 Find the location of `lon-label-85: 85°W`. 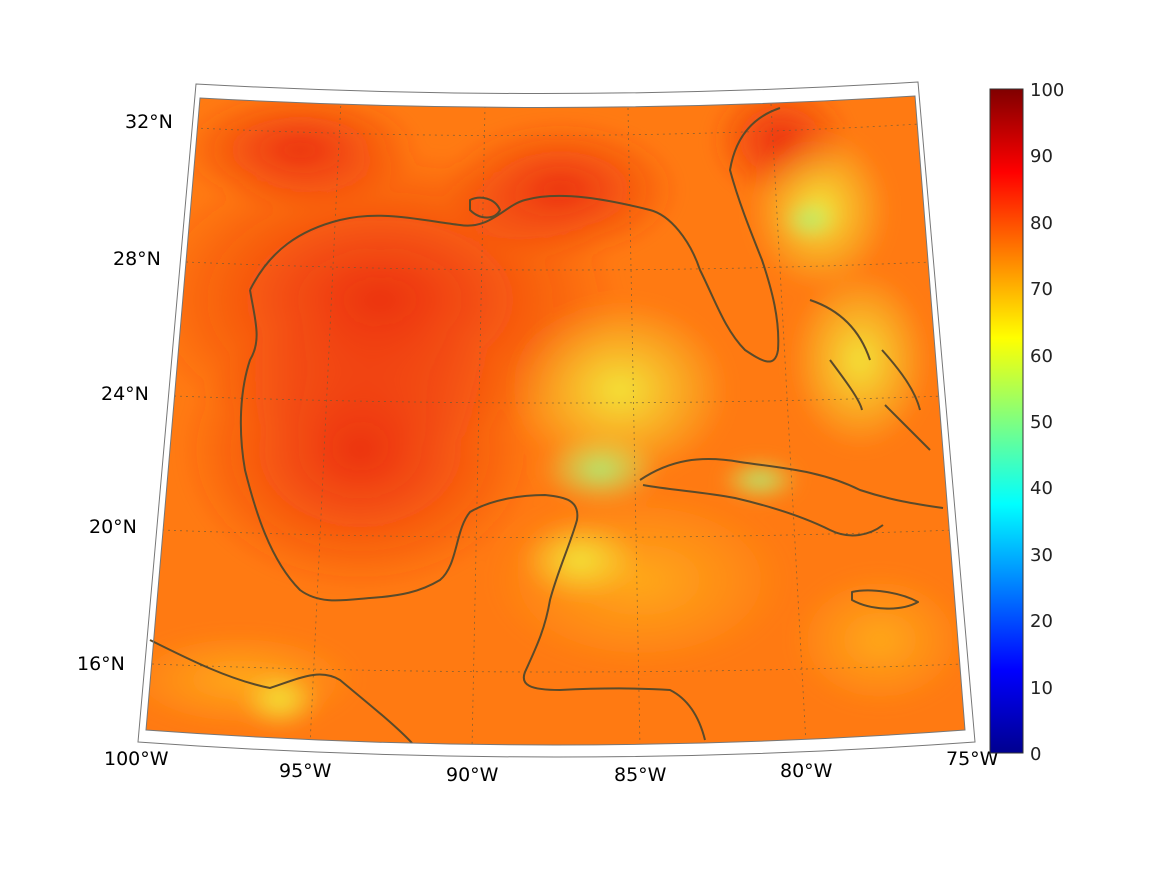

lon-label-85: 85°W is located at coordinates (640, 775).